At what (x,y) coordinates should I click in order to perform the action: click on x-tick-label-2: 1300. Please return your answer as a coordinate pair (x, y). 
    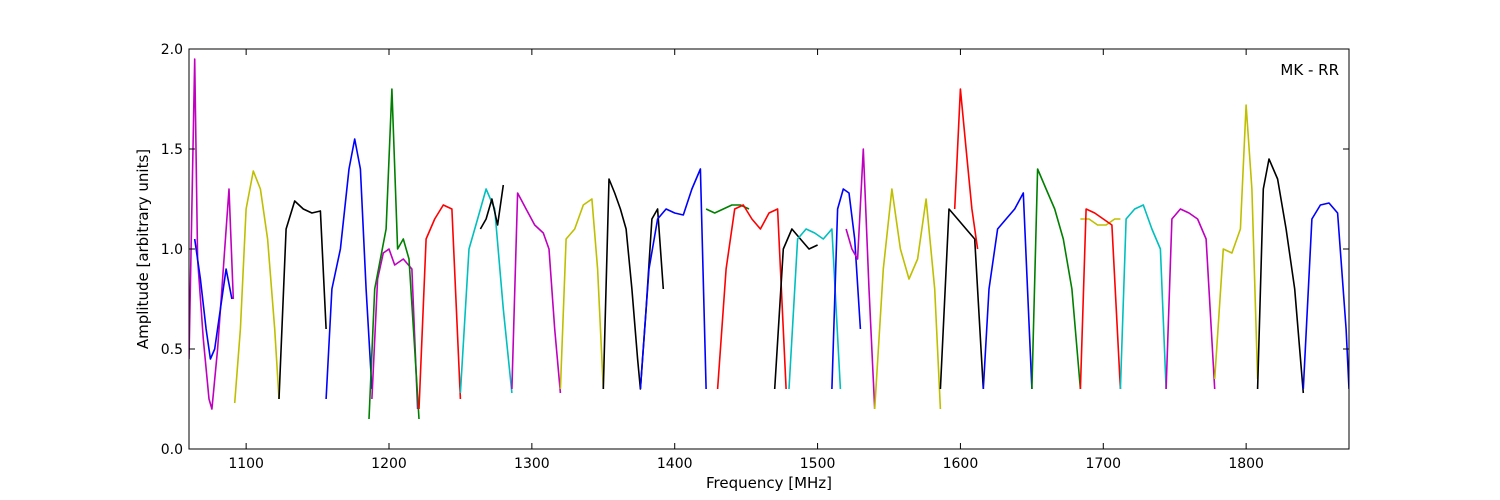
    Looking at the image, I should click on (532, 464).